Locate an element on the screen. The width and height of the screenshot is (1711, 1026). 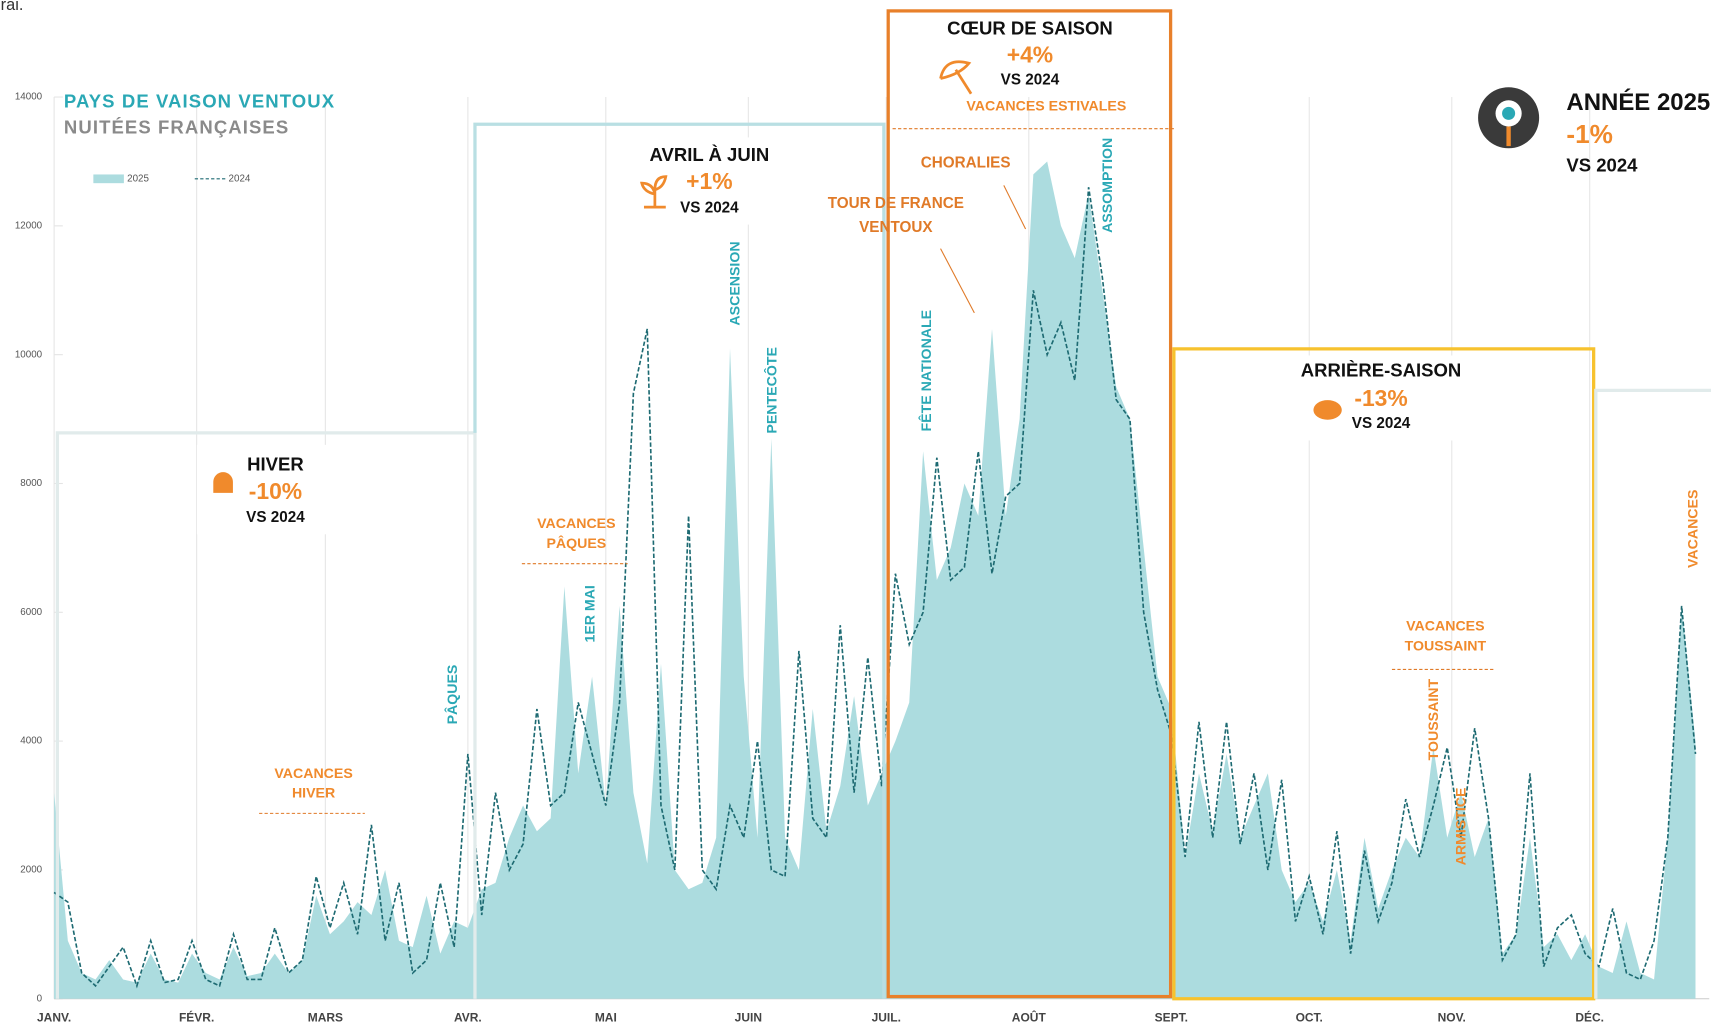
season-change: -10% is located at coordinates (275, 491).